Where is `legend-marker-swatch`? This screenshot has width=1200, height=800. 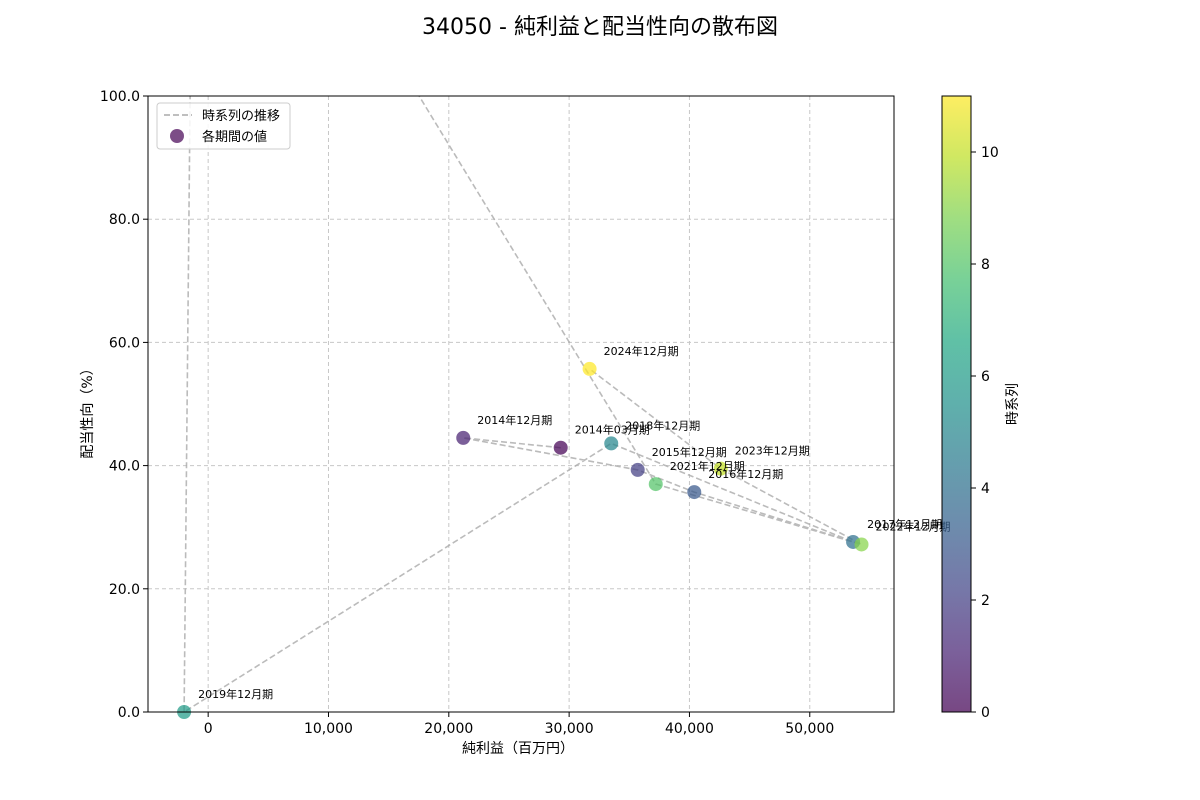
legend-marker-swatch is located at coordinates (177, 136).